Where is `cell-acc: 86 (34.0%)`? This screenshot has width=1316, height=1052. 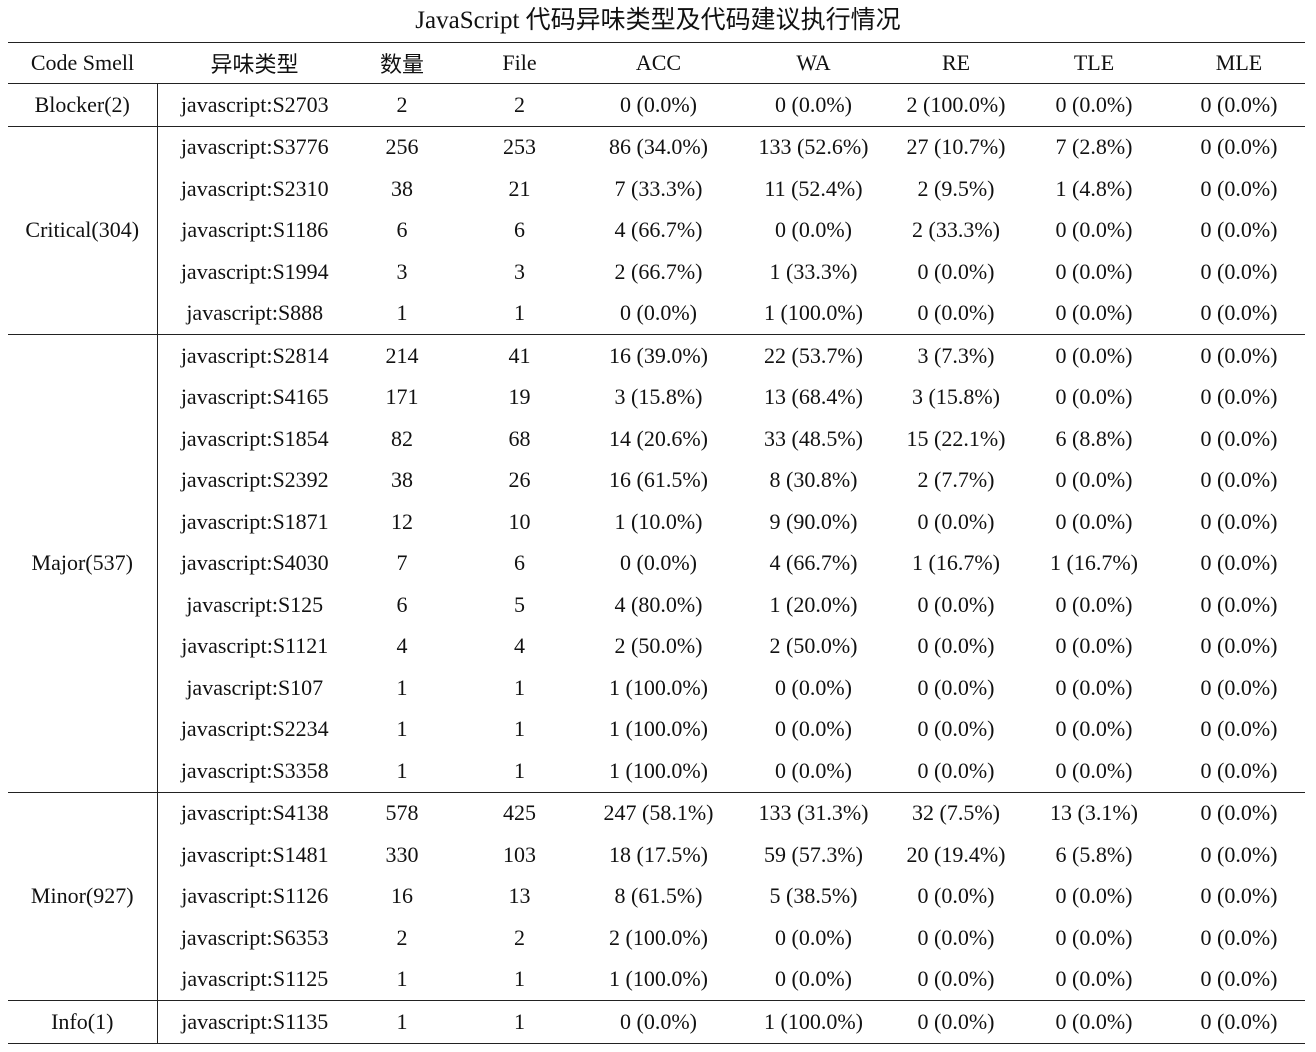 cell-acc: 86 (34.0%) is located at coordinates (658, 146).